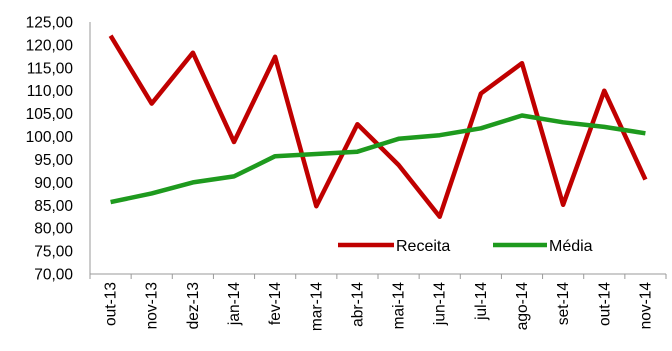 This screenshot has height=351, width=672. What do you see at coordinates (563, 303) in the screenshot?
I see `x-tick-label: set-14` at bounding box center [563, 303].